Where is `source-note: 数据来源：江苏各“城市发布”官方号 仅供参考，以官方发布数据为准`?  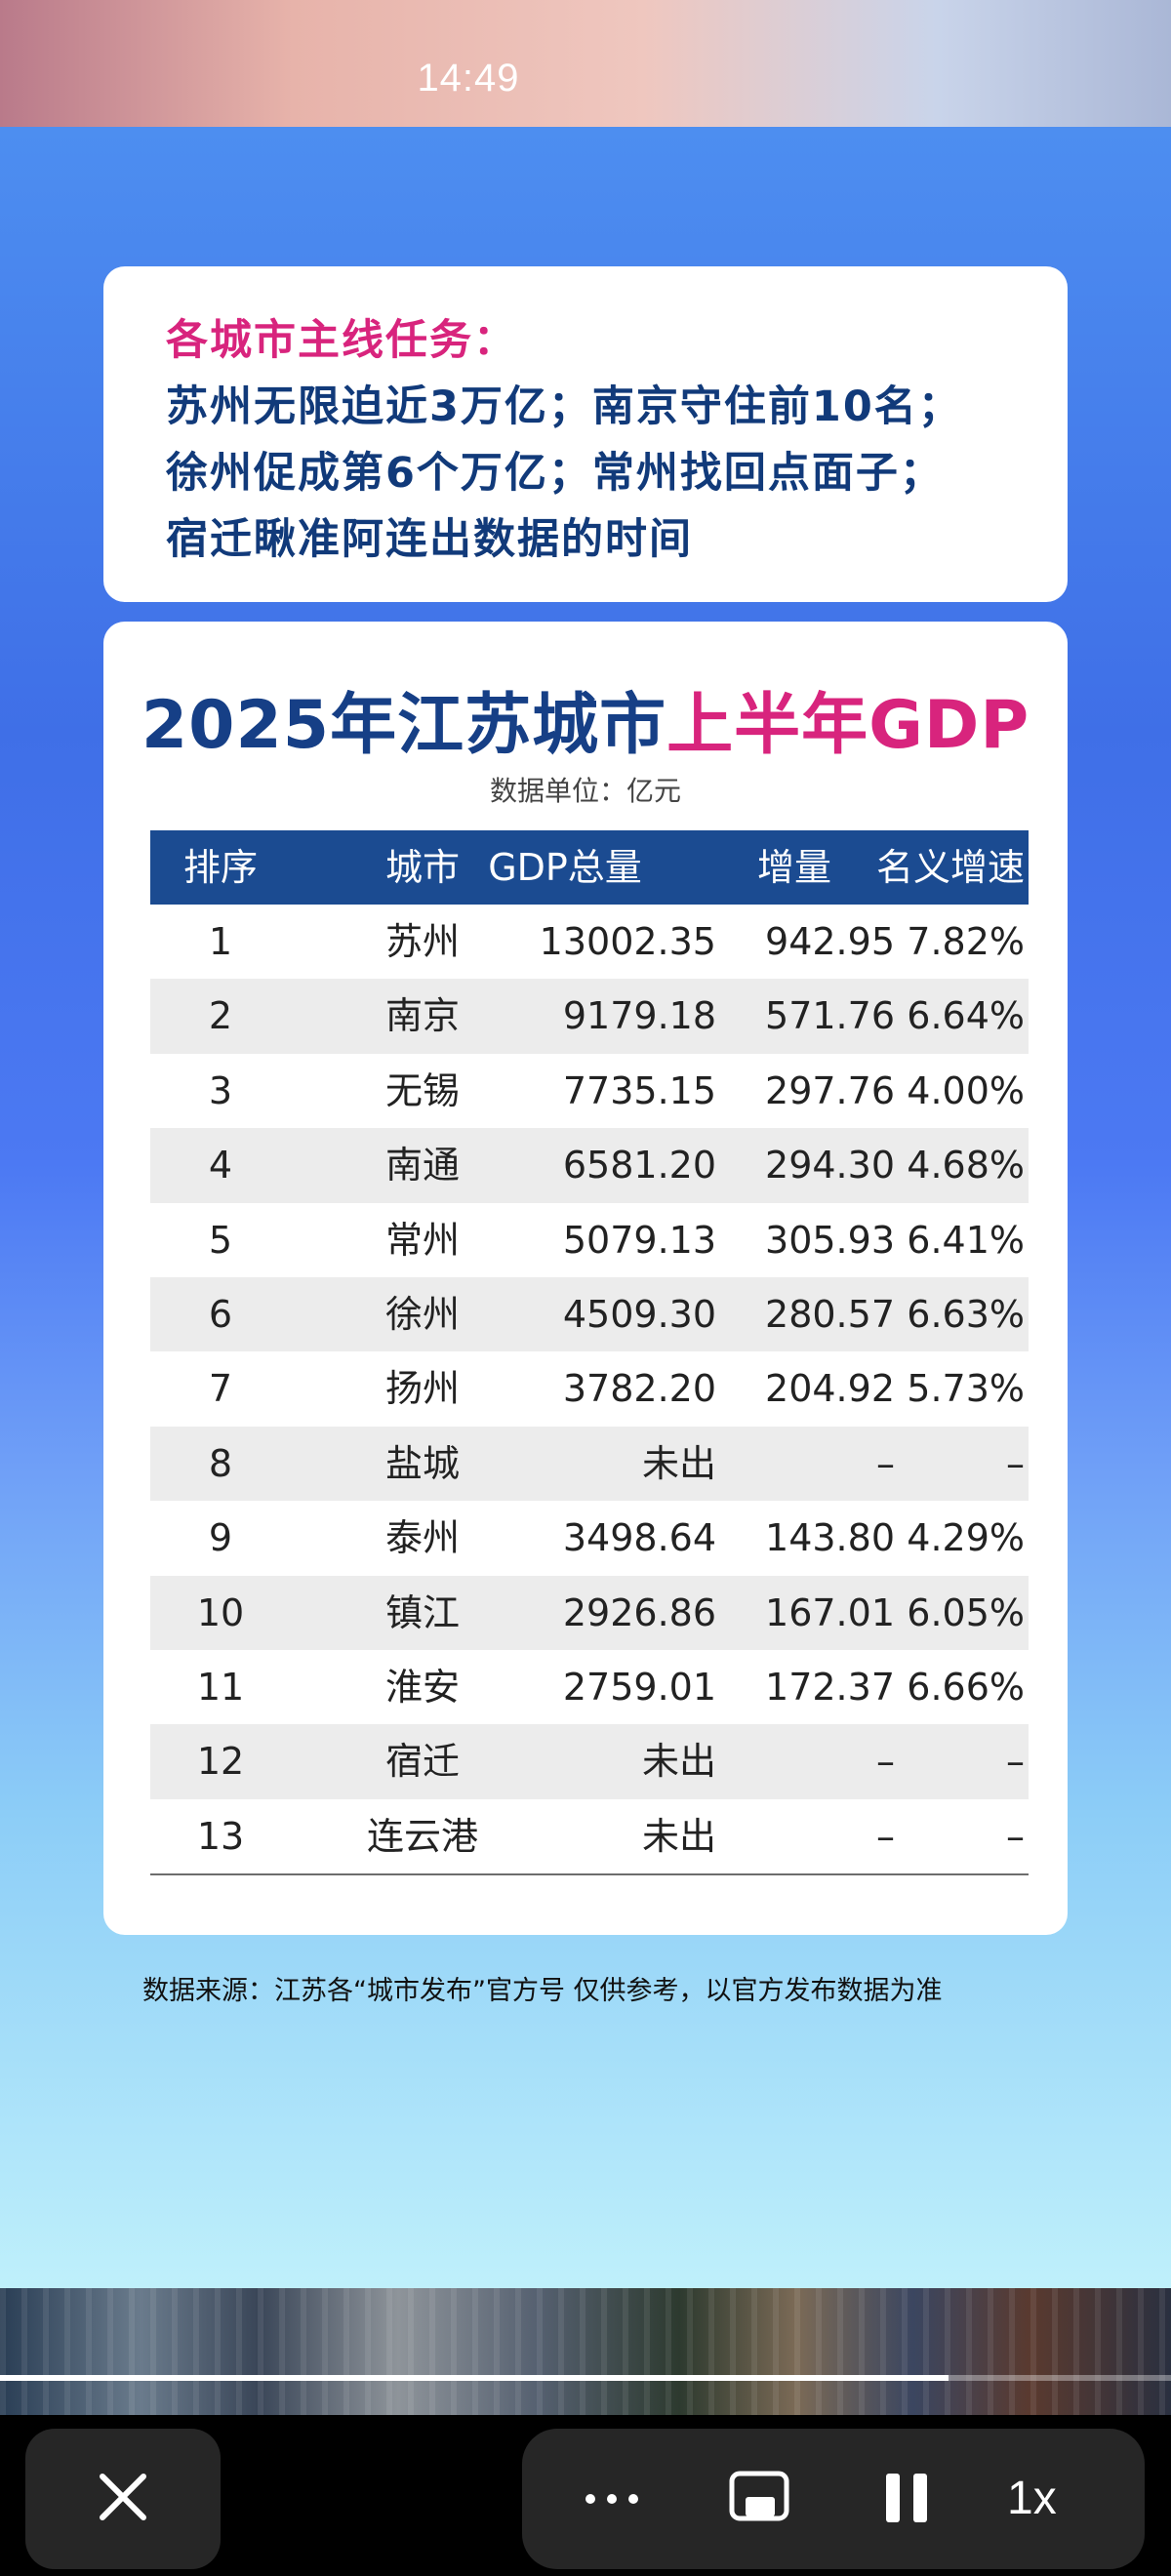
source-note: 数据来源：江苏各“城市发布”官方号 仅供参考，以官方发布数据为准 is located at coordinates (542, 1991).